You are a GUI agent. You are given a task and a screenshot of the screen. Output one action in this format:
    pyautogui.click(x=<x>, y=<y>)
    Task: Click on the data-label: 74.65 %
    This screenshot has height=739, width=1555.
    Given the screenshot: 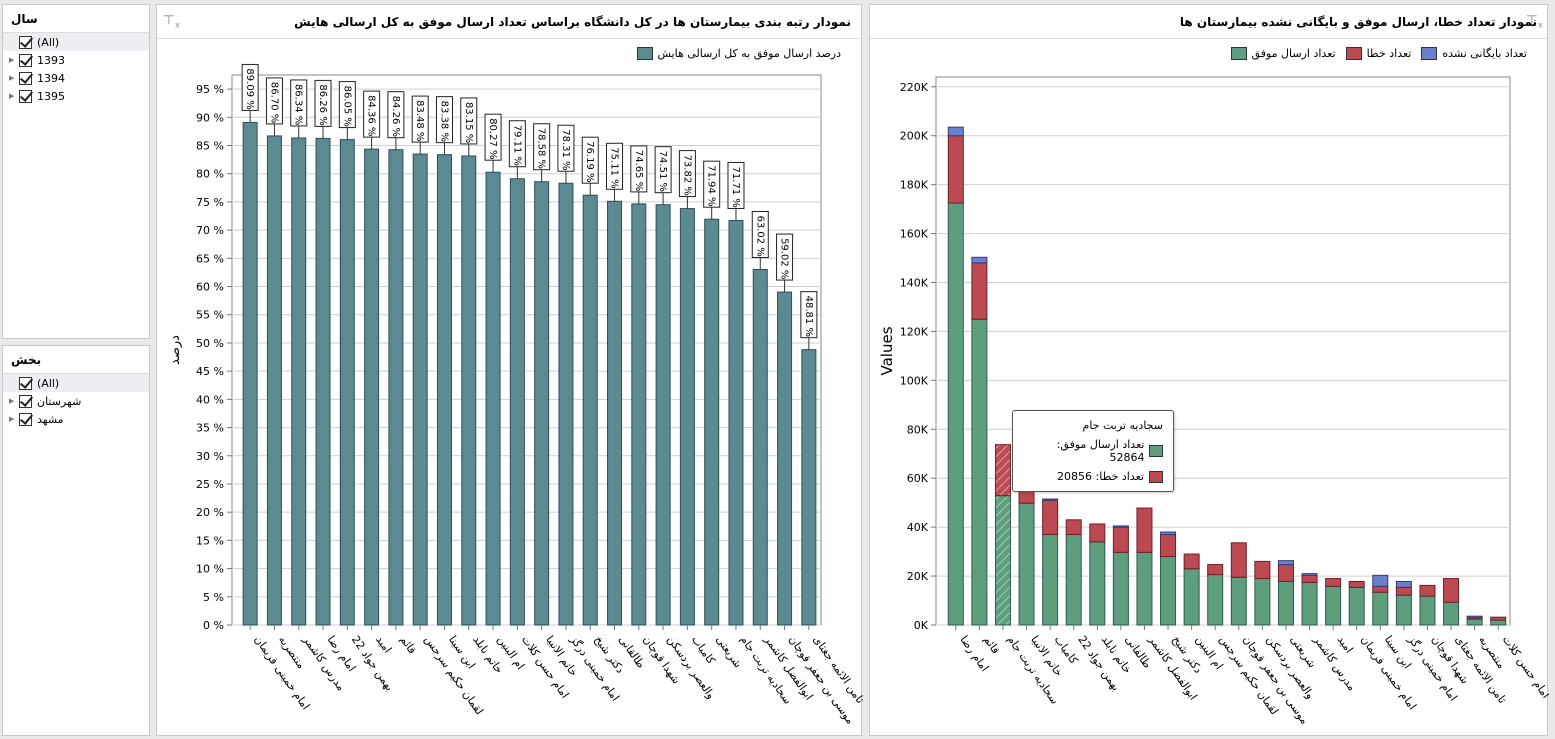 What is the action you would take?
    pyautogui.click(x=638, y=170)
    